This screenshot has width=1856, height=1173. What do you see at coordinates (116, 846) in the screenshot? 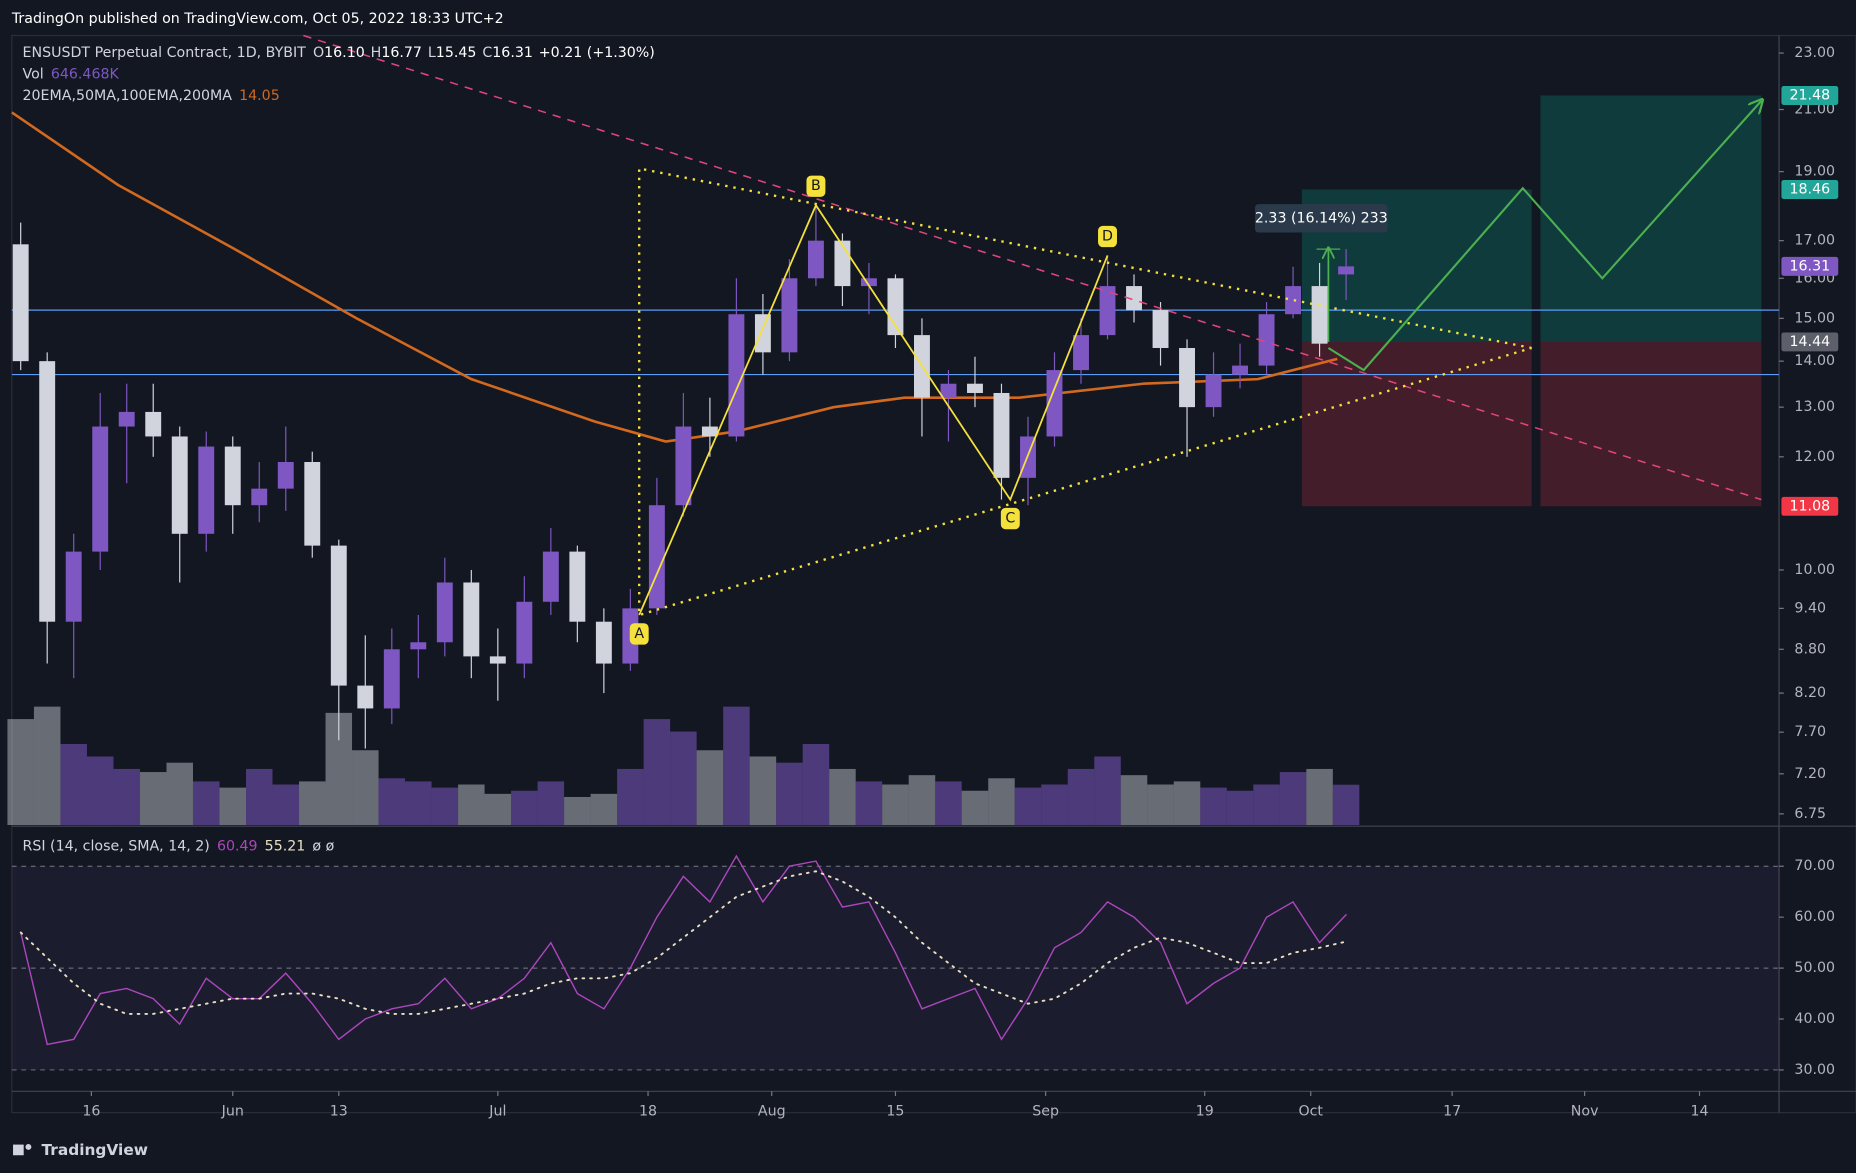
I see `rsi-title: RSI (14, close, SMA, 14, 2)` at bounding box center [116, 846].